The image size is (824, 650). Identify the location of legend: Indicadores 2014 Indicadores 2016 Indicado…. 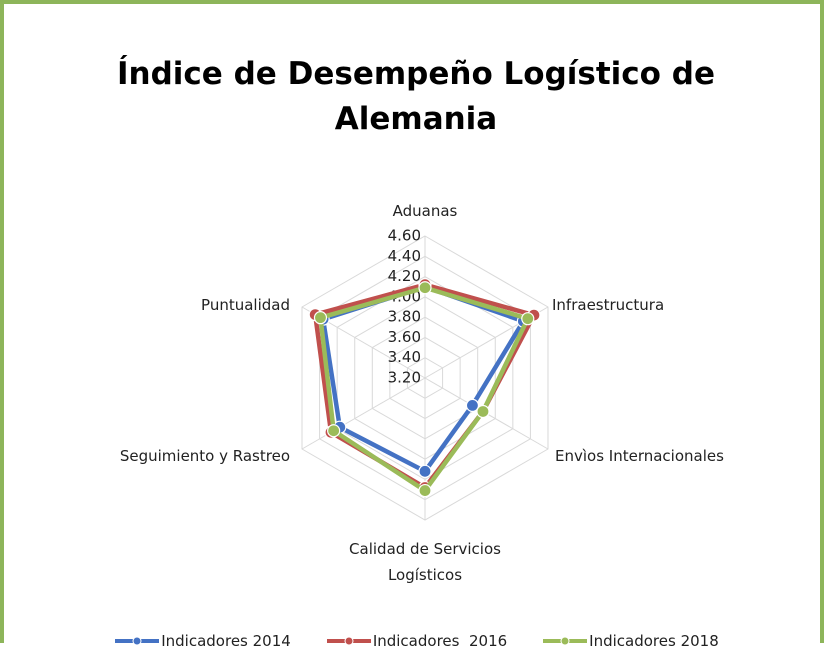
(414, 641).